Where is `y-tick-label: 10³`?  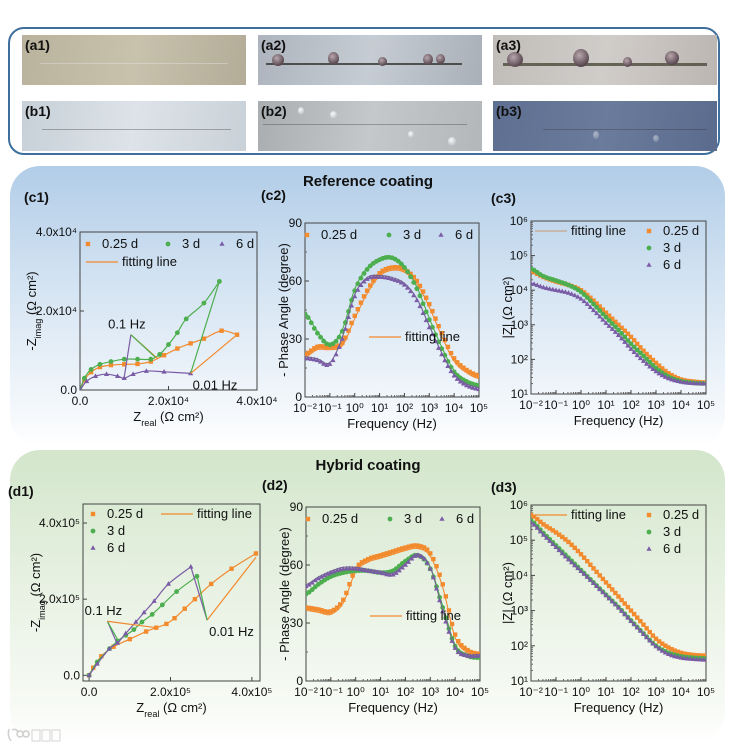
y-tick-label: 10³ is located at coordinates (519, 611).